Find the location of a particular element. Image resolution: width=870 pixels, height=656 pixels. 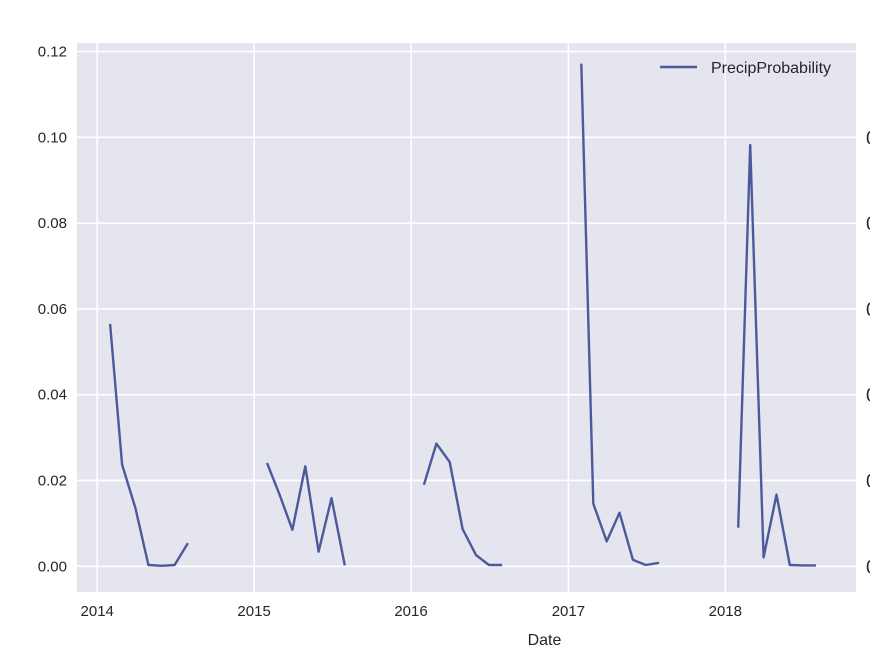

x-tick-label: 2015 is located at coordinates (253, 611).